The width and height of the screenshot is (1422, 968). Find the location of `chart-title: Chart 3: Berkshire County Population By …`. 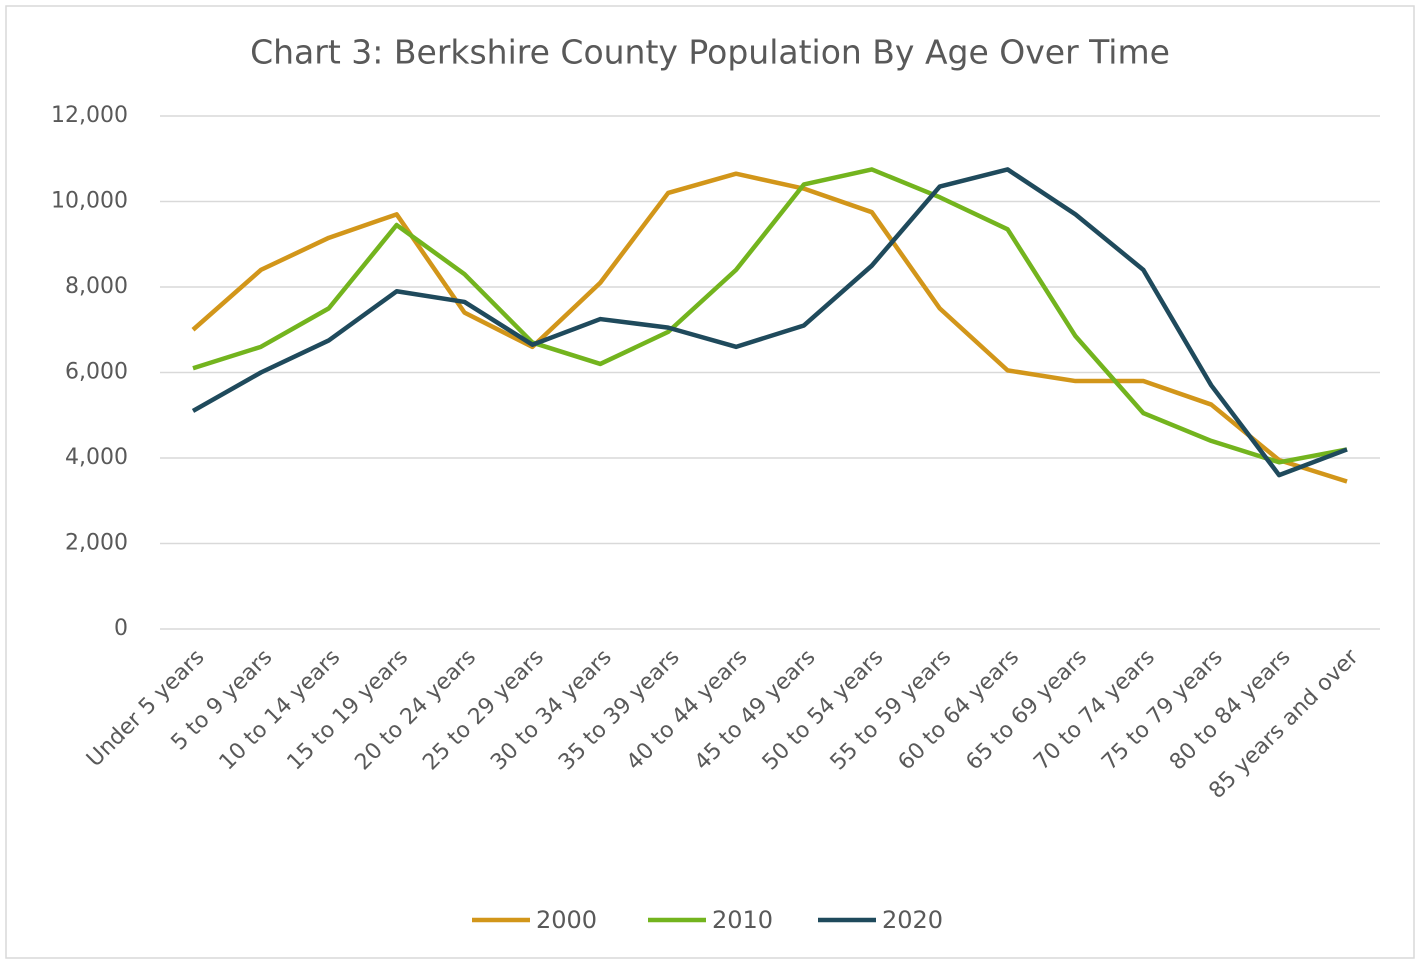

chart-title: Chart 3: Berkshire County Population By … is located at coordinates (710, 52).